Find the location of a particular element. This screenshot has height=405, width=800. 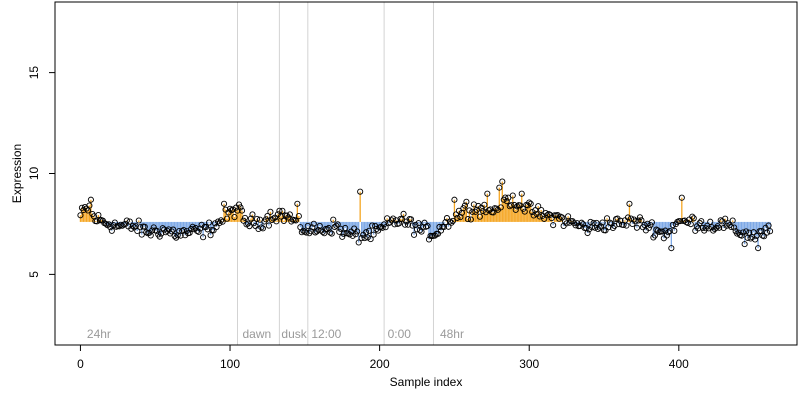

y-axis: 5 10 15 is located at coordinates (41, 172).